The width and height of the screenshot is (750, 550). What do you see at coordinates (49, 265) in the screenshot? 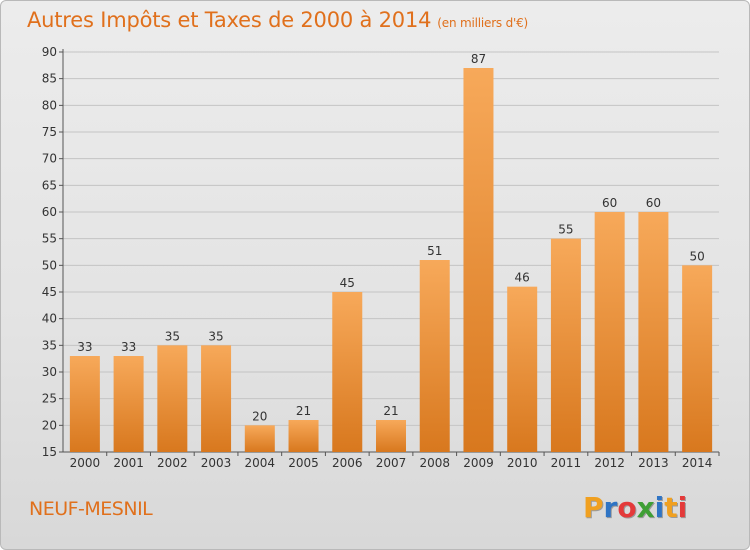
I see `y-tick-label: 50` at bounding box center [49, 265].